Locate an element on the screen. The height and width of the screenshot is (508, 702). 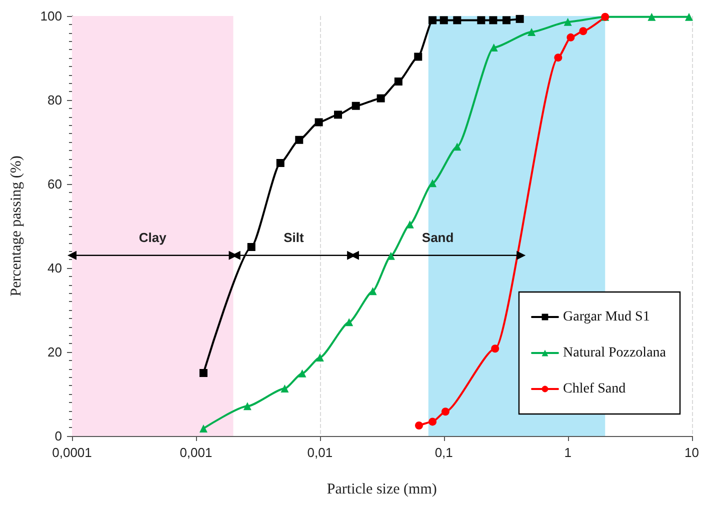
annotation: Silt is located at coordinates (294, 237).